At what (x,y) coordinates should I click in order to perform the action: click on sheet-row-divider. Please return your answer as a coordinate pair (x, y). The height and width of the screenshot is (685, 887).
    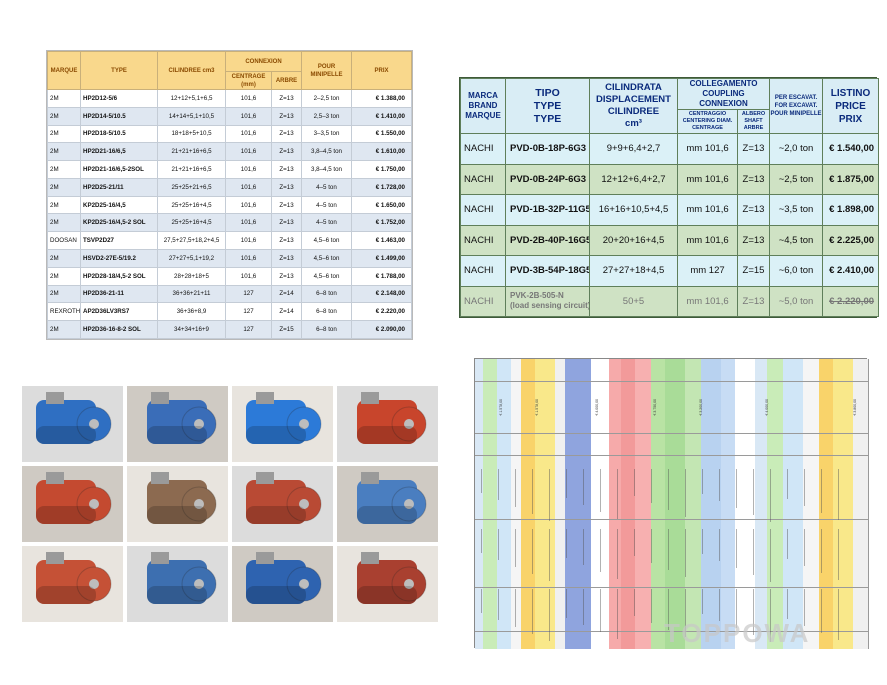
    Looking at the image, I should click on (671, 455).